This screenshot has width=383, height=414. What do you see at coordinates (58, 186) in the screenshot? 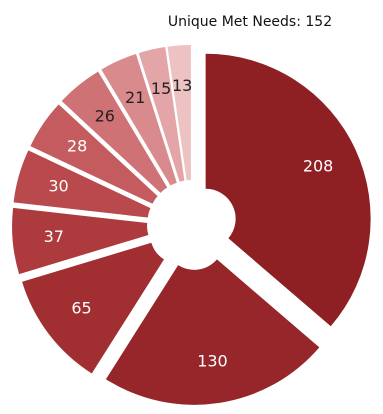
I see `data-label: 30` at bounding box center [58, 186].